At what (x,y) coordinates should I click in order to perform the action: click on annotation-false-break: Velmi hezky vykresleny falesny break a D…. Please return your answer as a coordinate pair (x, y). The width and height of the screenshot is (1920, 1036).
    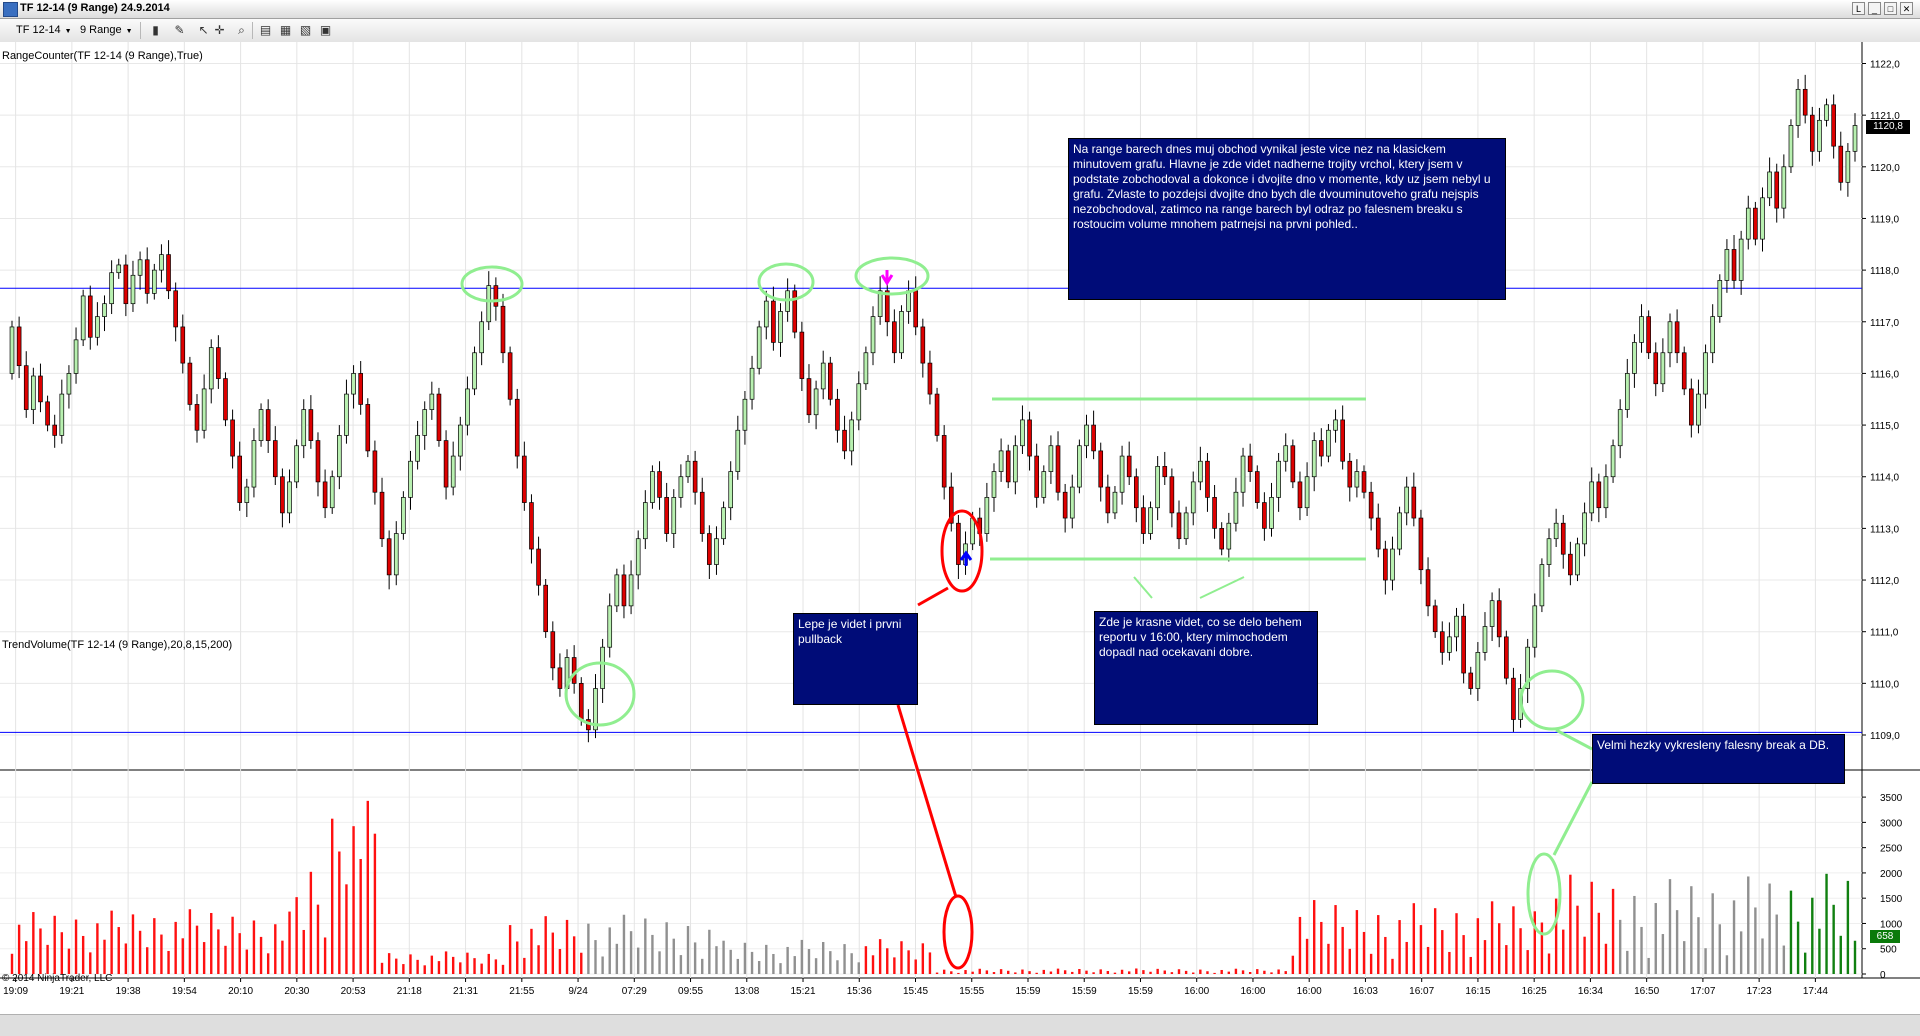
    Looking at the image, I should click on (1718, 759).